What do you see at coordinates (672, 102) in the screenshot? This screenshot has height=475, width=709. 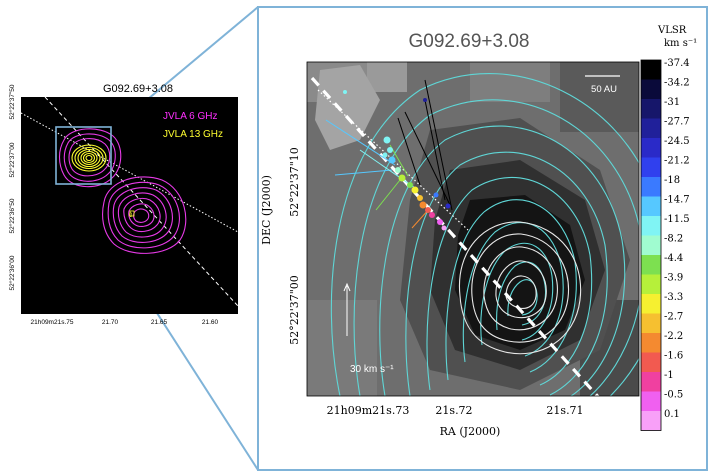 I see `colorbar-label: -31` at bounding box center [672, 102].